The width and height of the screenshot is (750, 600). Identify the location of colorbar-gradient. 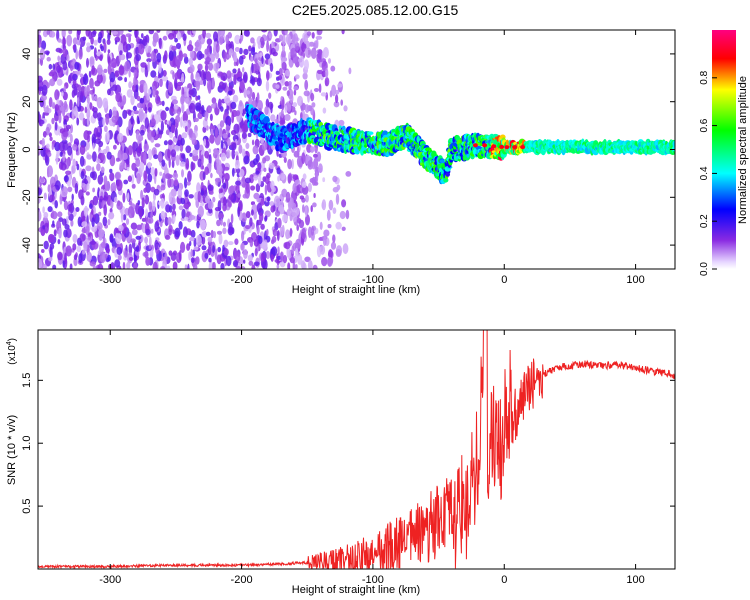
(724, 149).